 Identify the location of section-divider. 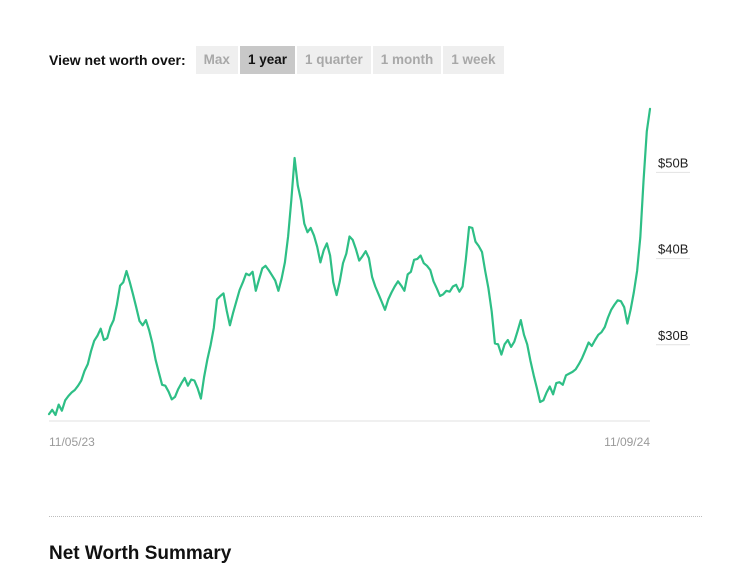
(375, 516).